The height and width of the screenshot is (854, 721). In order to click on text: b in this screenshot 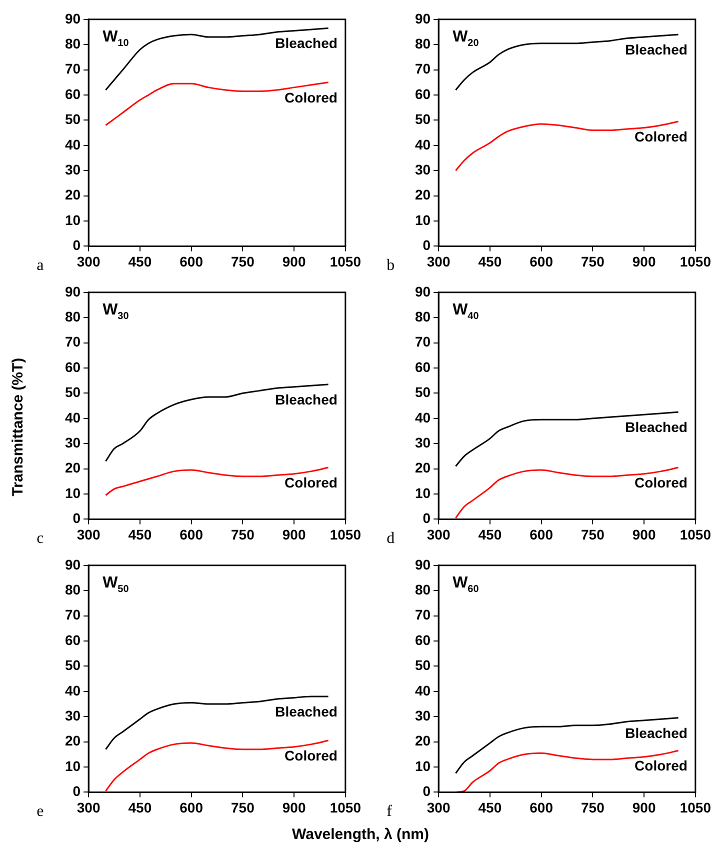, I will do `click(390, 265)`.